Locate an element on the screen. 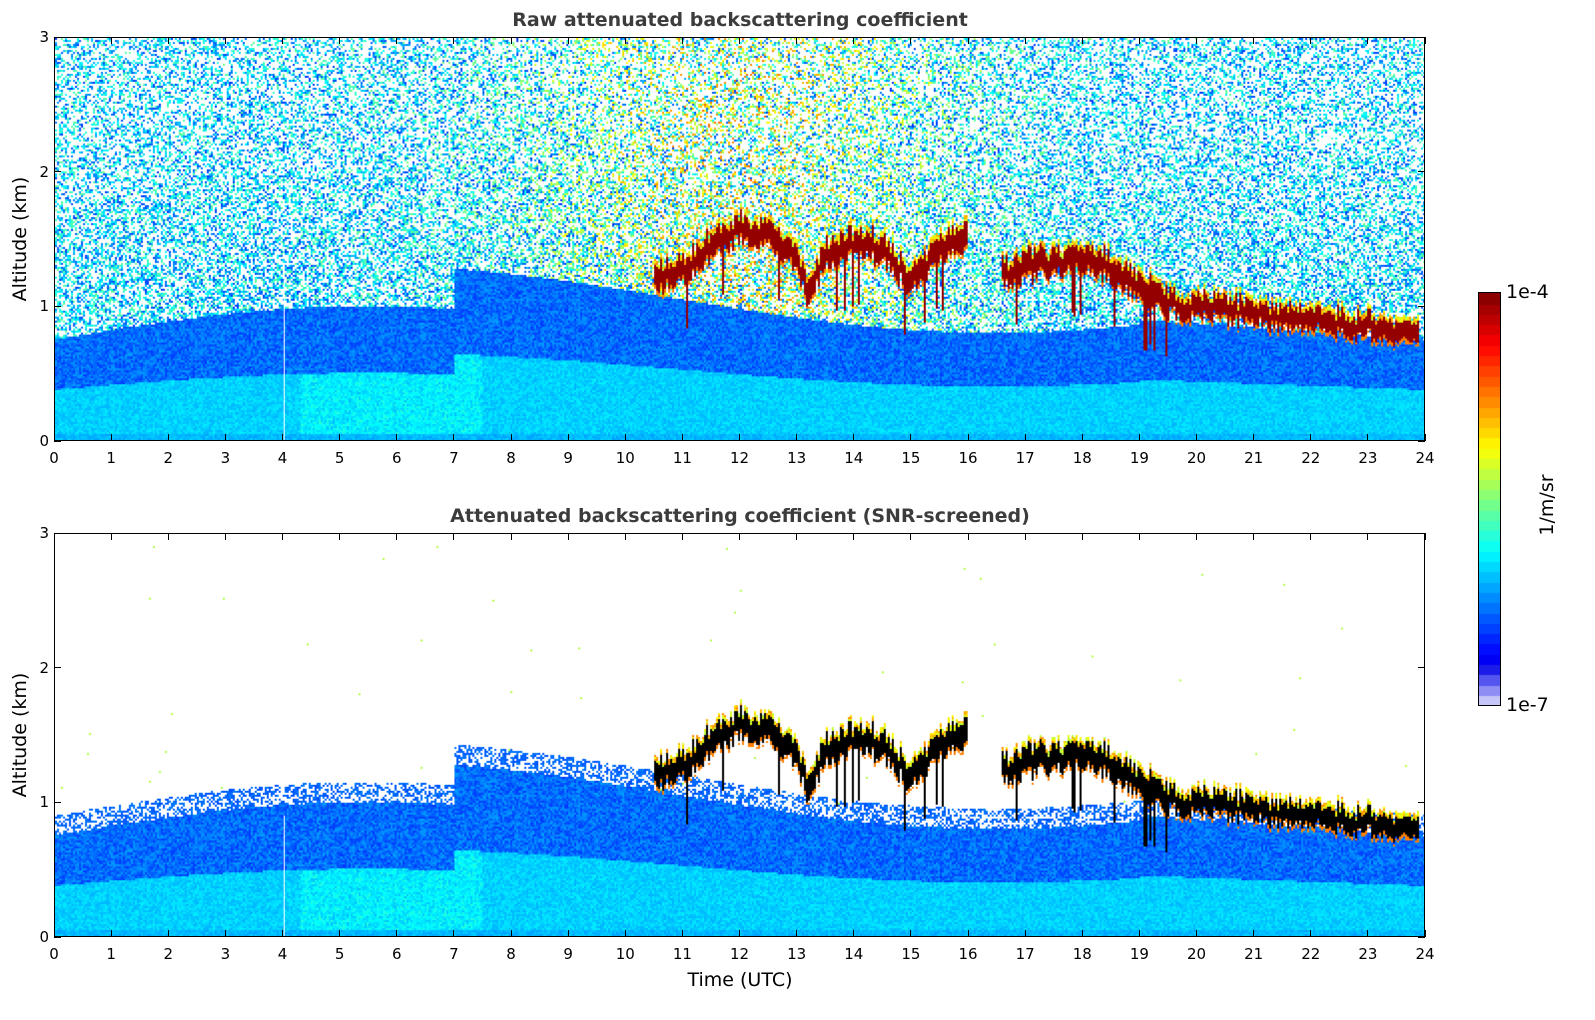  colorbar is located at coordinates (1489, 499).